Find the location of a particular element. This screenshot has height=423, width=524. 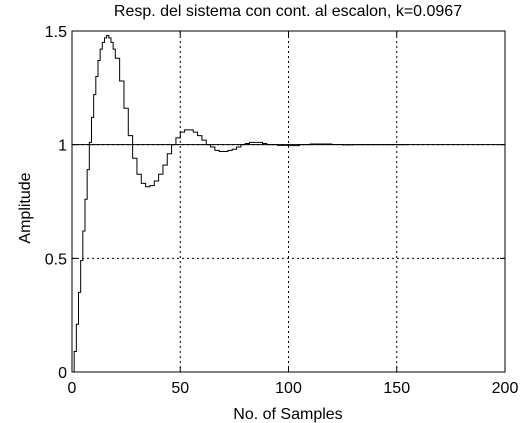

x-tick-label-2: 100 is located at coordinates (288, 388).